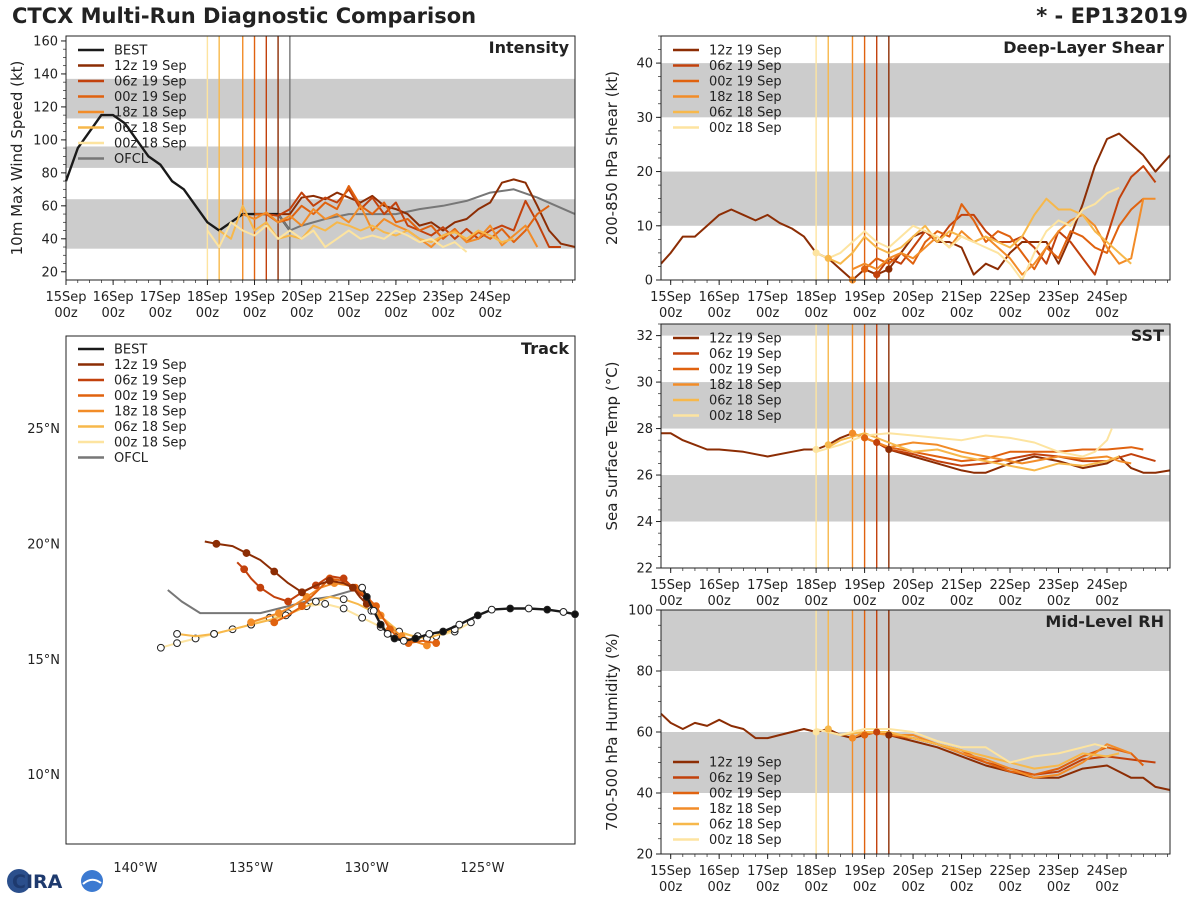  Describe the element at coordinates (1058, 297) in the screenshot. I see `shear-xtick-label: 23Sep` at that location.